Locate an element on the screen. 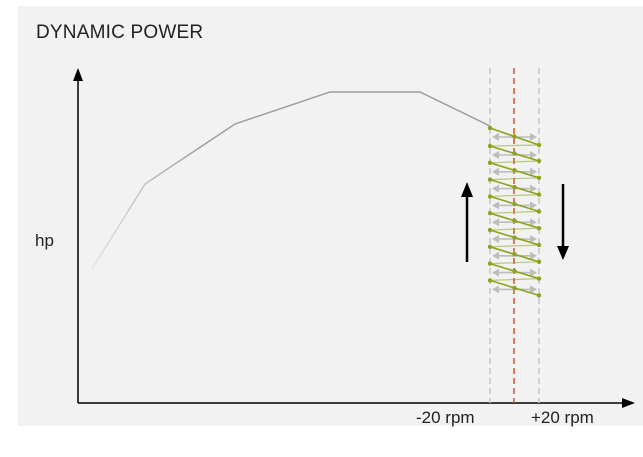 The width and height of the screenshot is (643, 457). y-axis-label: hp is located at coordinates (44, 240).